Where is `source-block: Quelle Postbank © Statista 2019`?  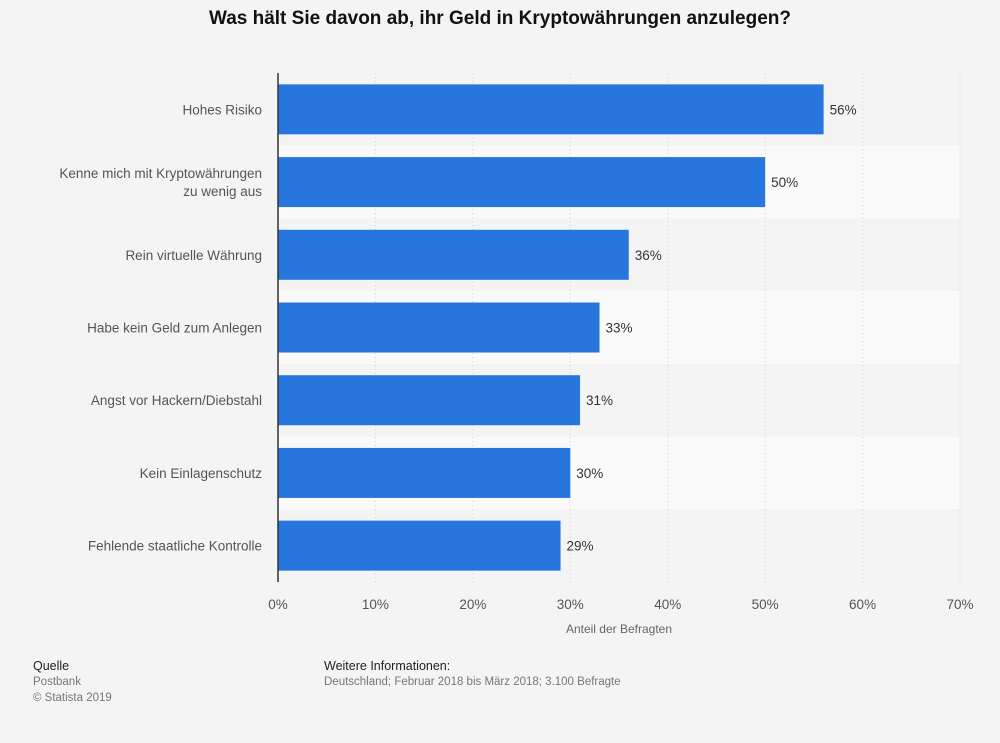 source-block: Quelle Postbank © Statista 2019 is located at coordinates (72, 682).